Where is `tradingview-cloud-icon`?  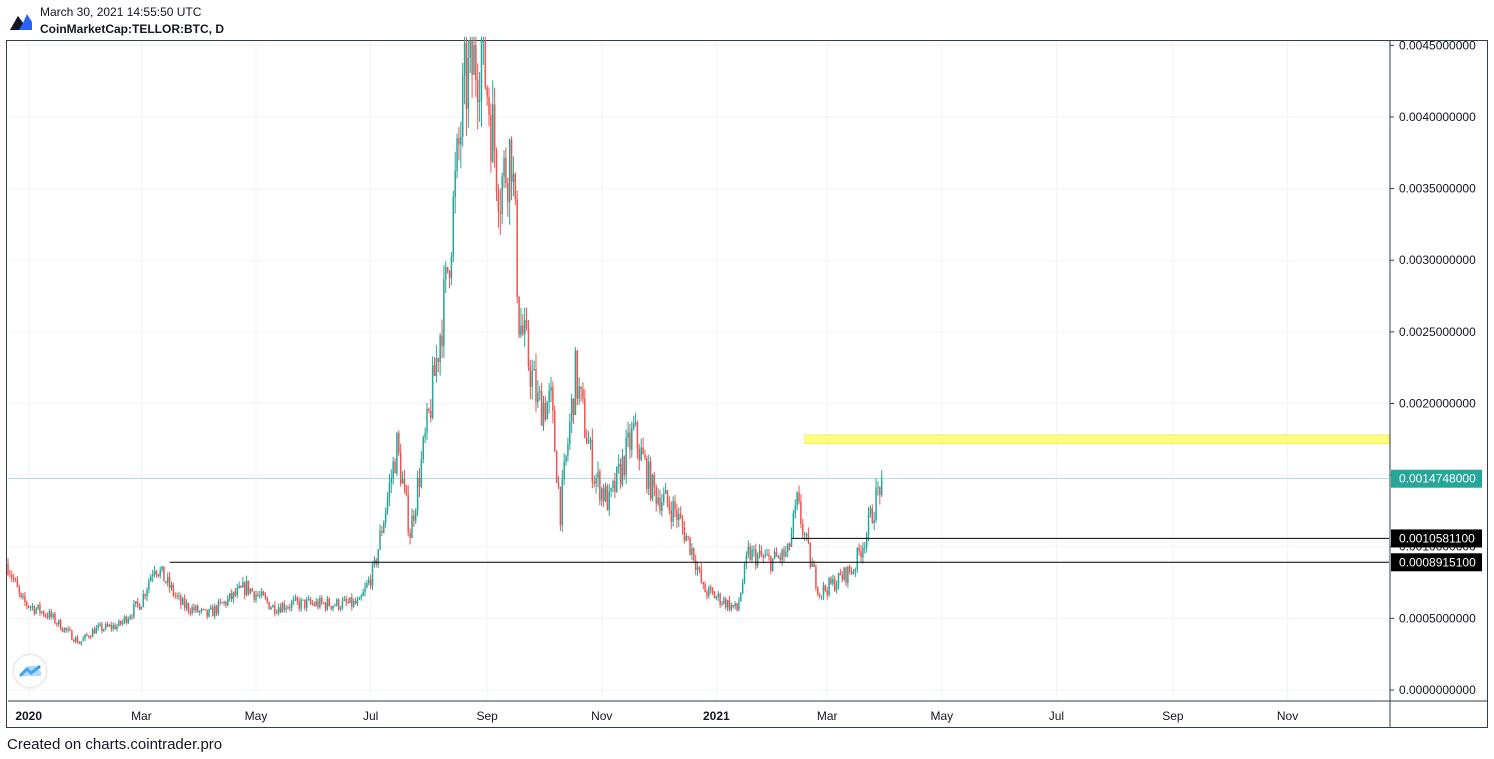 tradingview-cloud-icon is located at coordinates (30, 671).